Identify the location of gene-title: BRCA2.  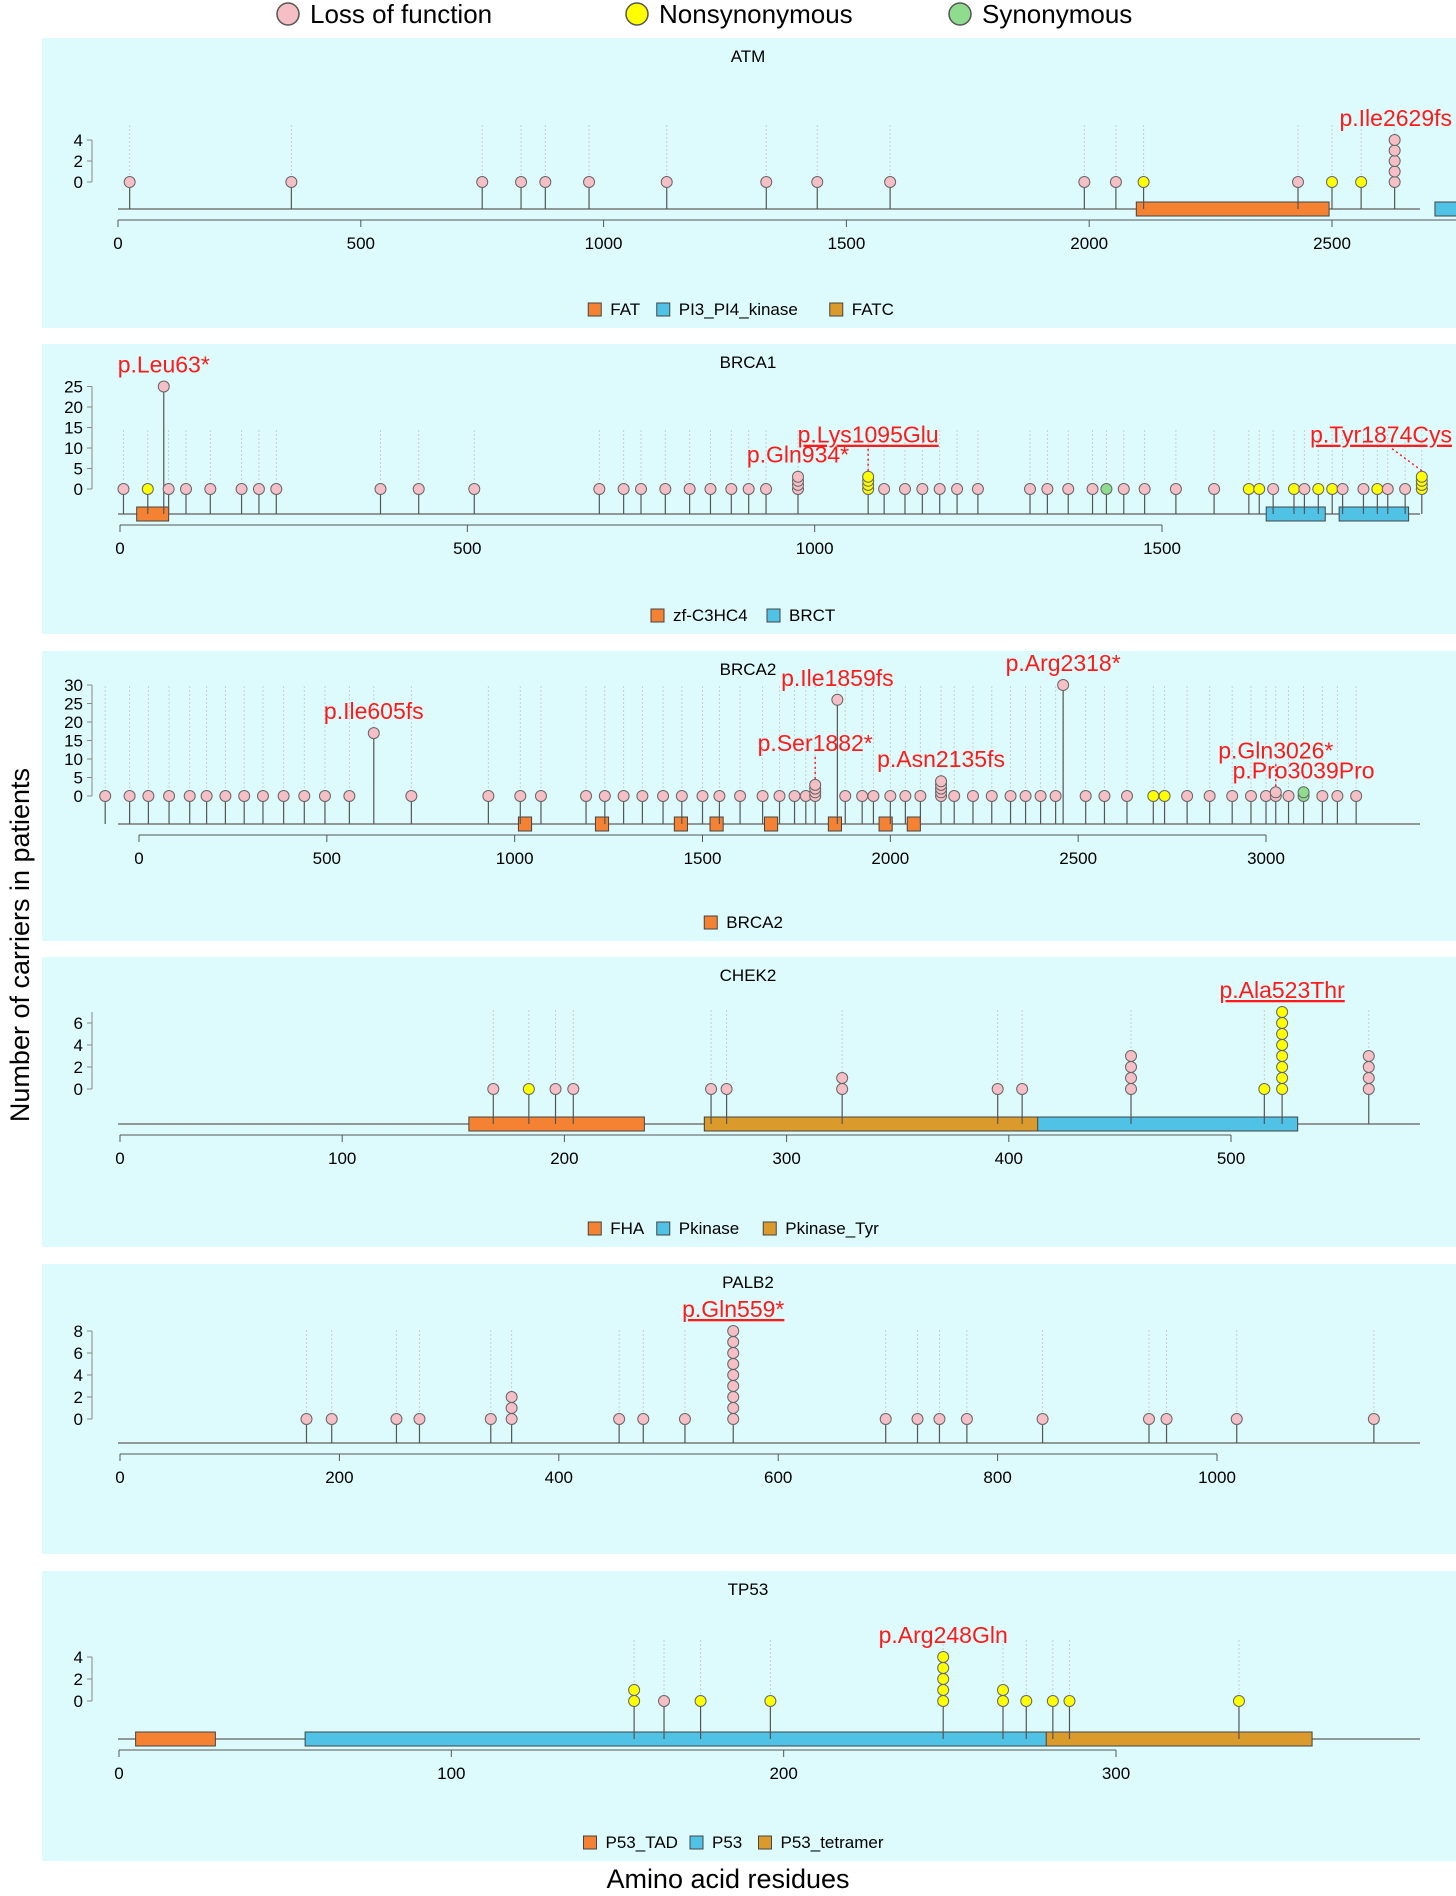
(748, 669).